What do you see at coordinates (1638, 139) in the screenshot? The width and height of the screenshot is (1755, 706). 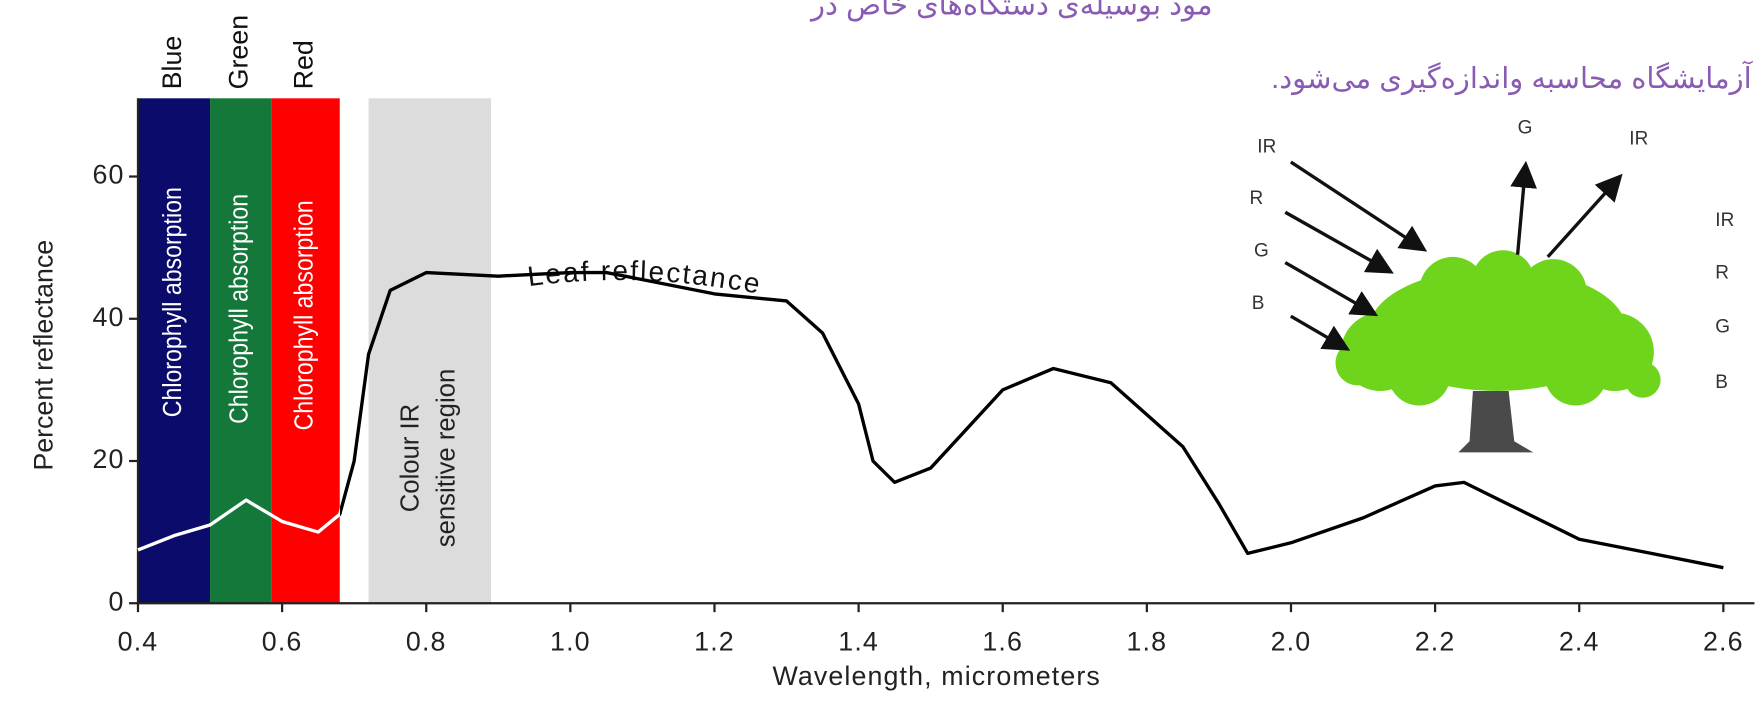 I see `outgoing-label: IR` at bounding box center [1638, 139].